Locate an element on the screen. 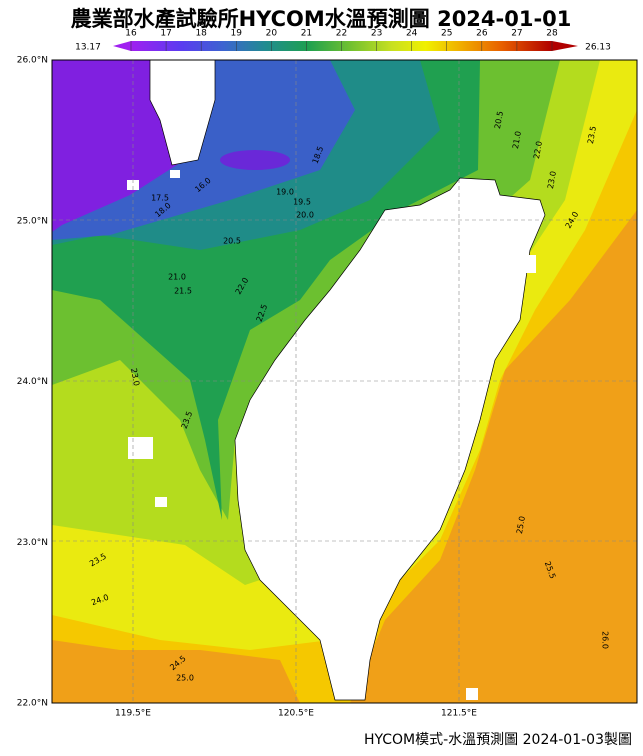 This screenshot has height=756, width=643. footer: HYCOM模式-水溫預測圖 2024-01-03製圖 is located at coordinates (498, 740).